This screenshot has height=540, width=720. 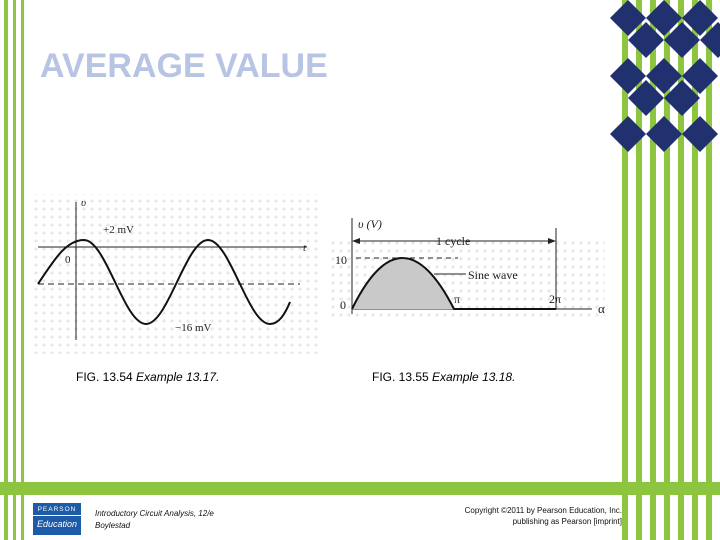 What do you see at coordinates (184, 66) in the screenshot?
I see `slide-title: AVERAGE VALUE` at bounding box center [184, 66].